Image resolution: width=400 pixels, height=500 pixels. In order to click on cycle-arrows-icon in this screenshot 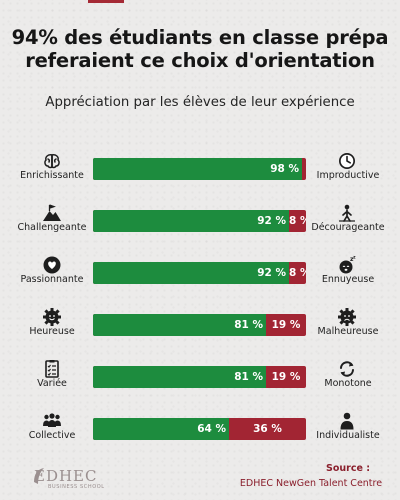, I will do `click(347, 369)`.